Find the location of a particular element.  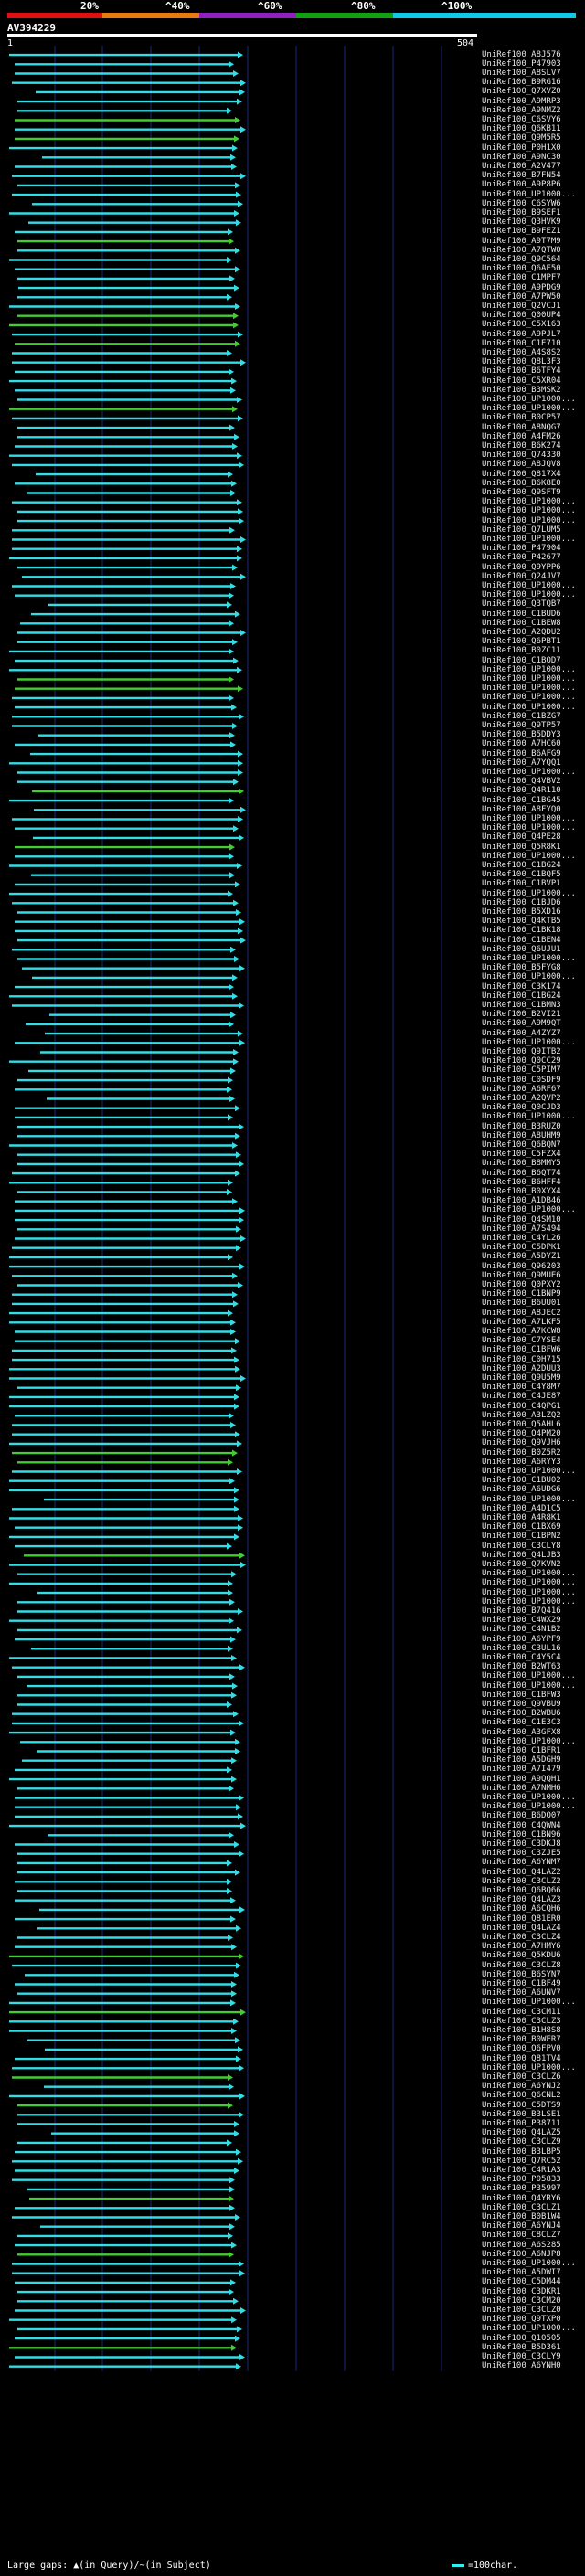

hit-label: UniRef100_C0H715 is located at coordinates (521, 1359).